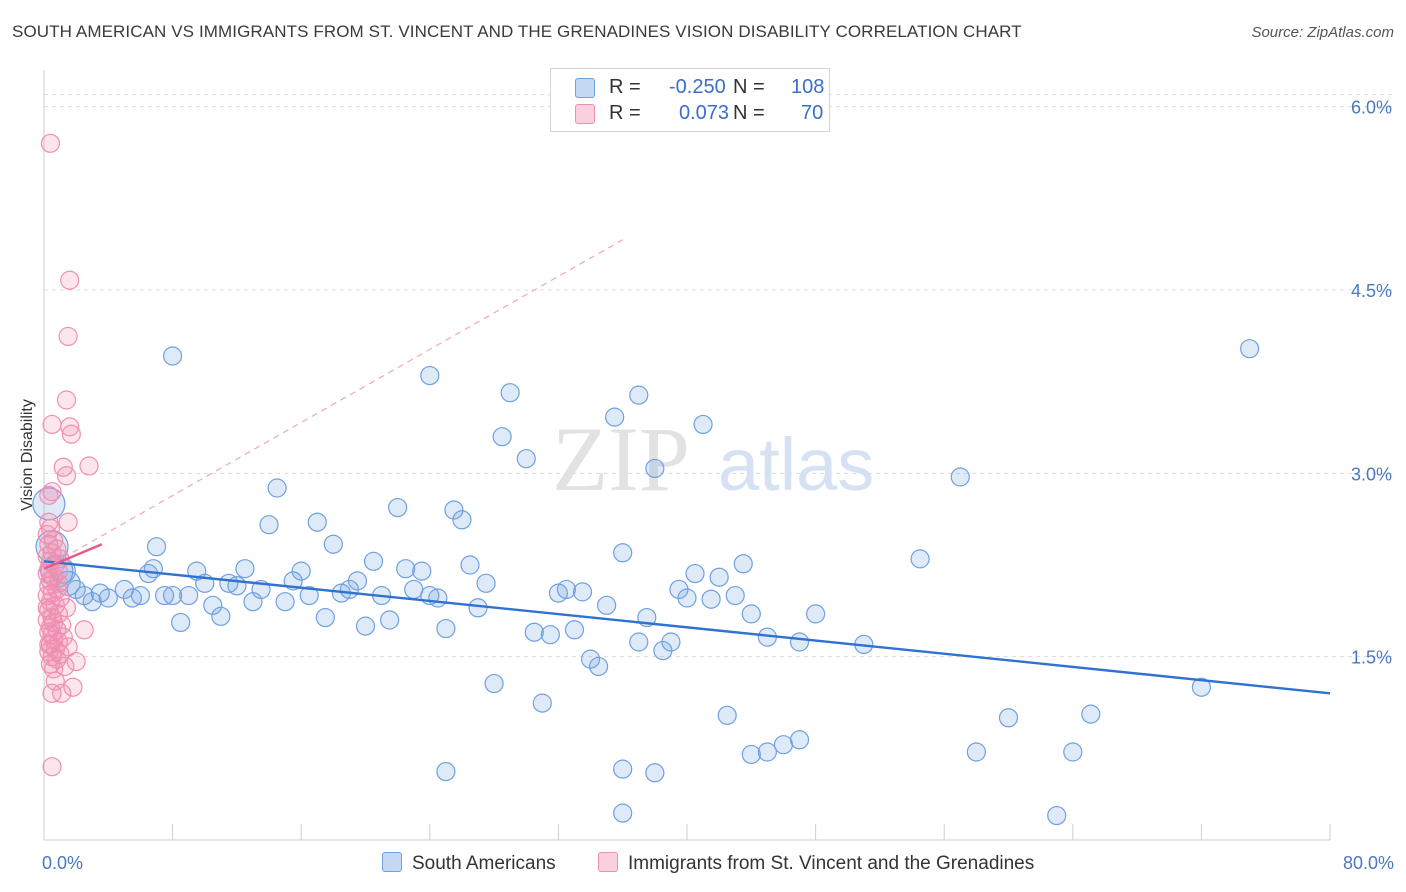 Image resolution: width=1406 pixels, height=892 pixels. I want to click on series-name: South Americans, so click(484, 863).